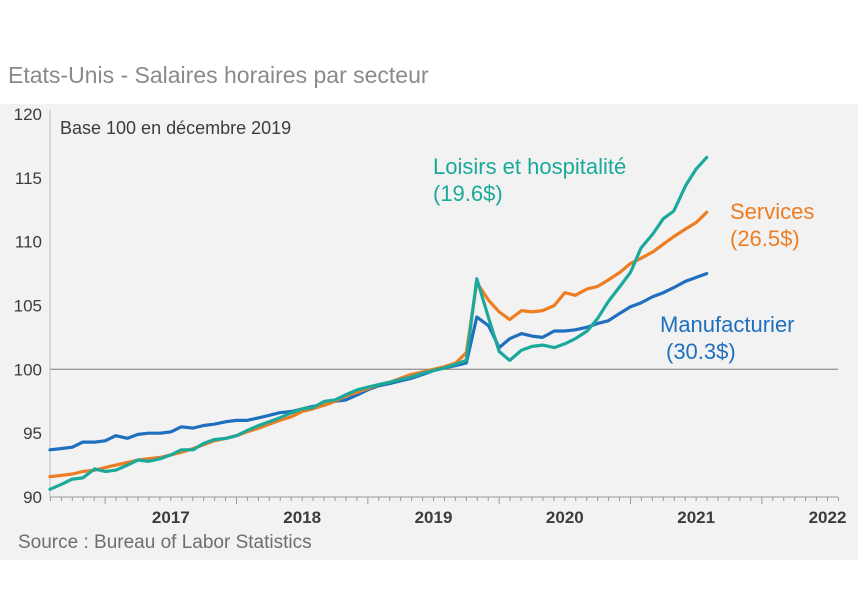 This screenshot has width=858, height=600. What do you see at coordinates (772, 211) in the screenshot?
I see `series-label-services: Services` at bounding box center [772, 211].